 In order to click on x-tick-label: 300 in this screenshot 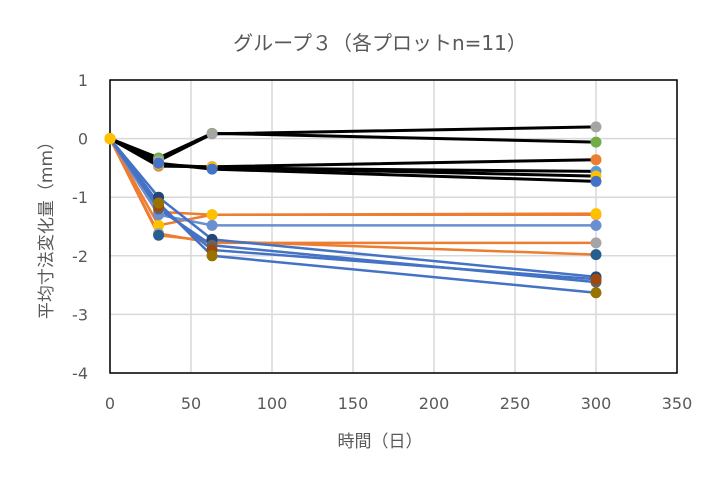, I will do `click(596, 403)`.